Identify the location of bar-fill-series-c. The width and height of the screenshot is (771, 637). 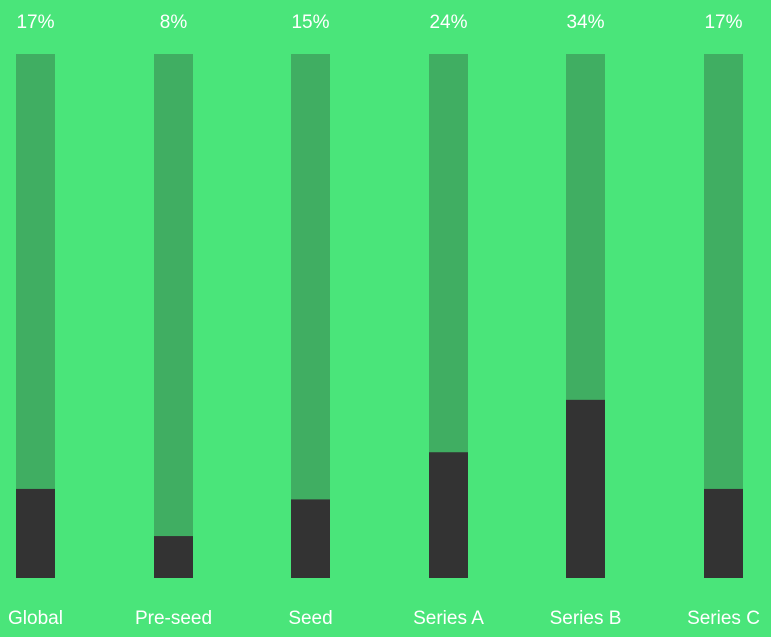
(723, 533).